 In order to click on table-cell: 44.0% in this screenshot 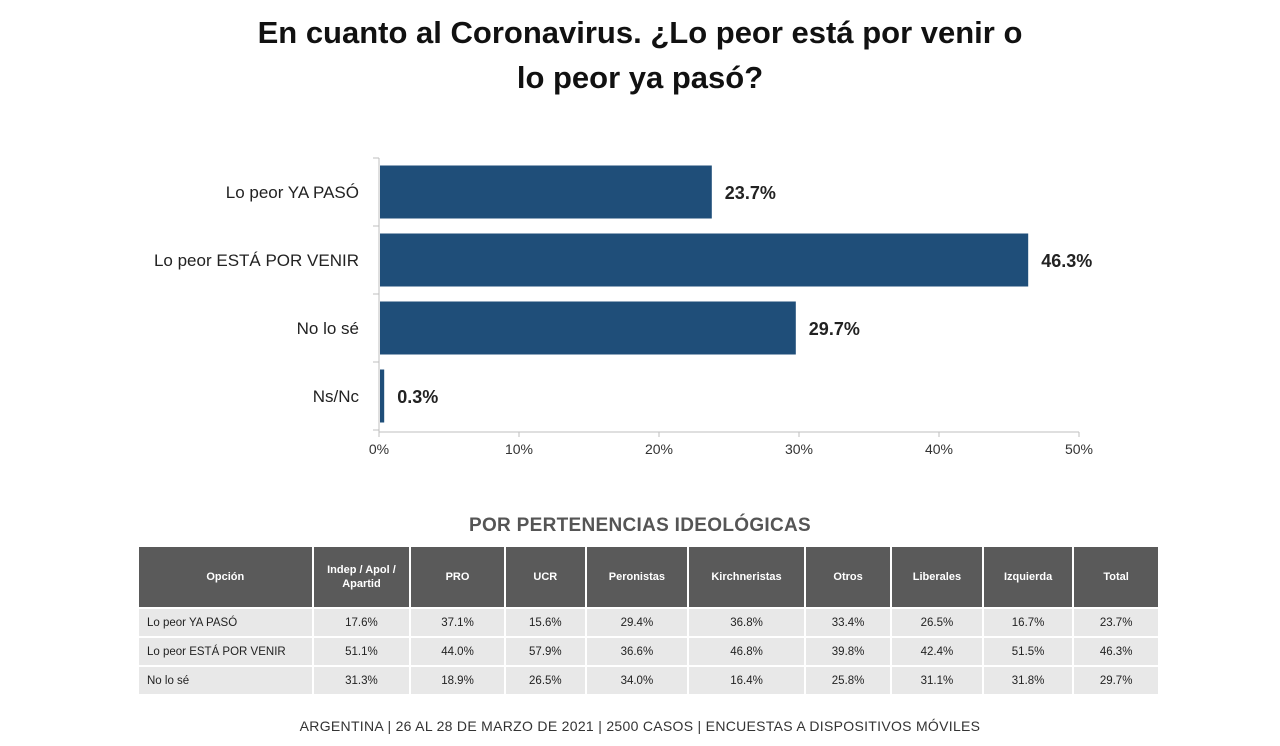, I will do `click(457, 651)`.